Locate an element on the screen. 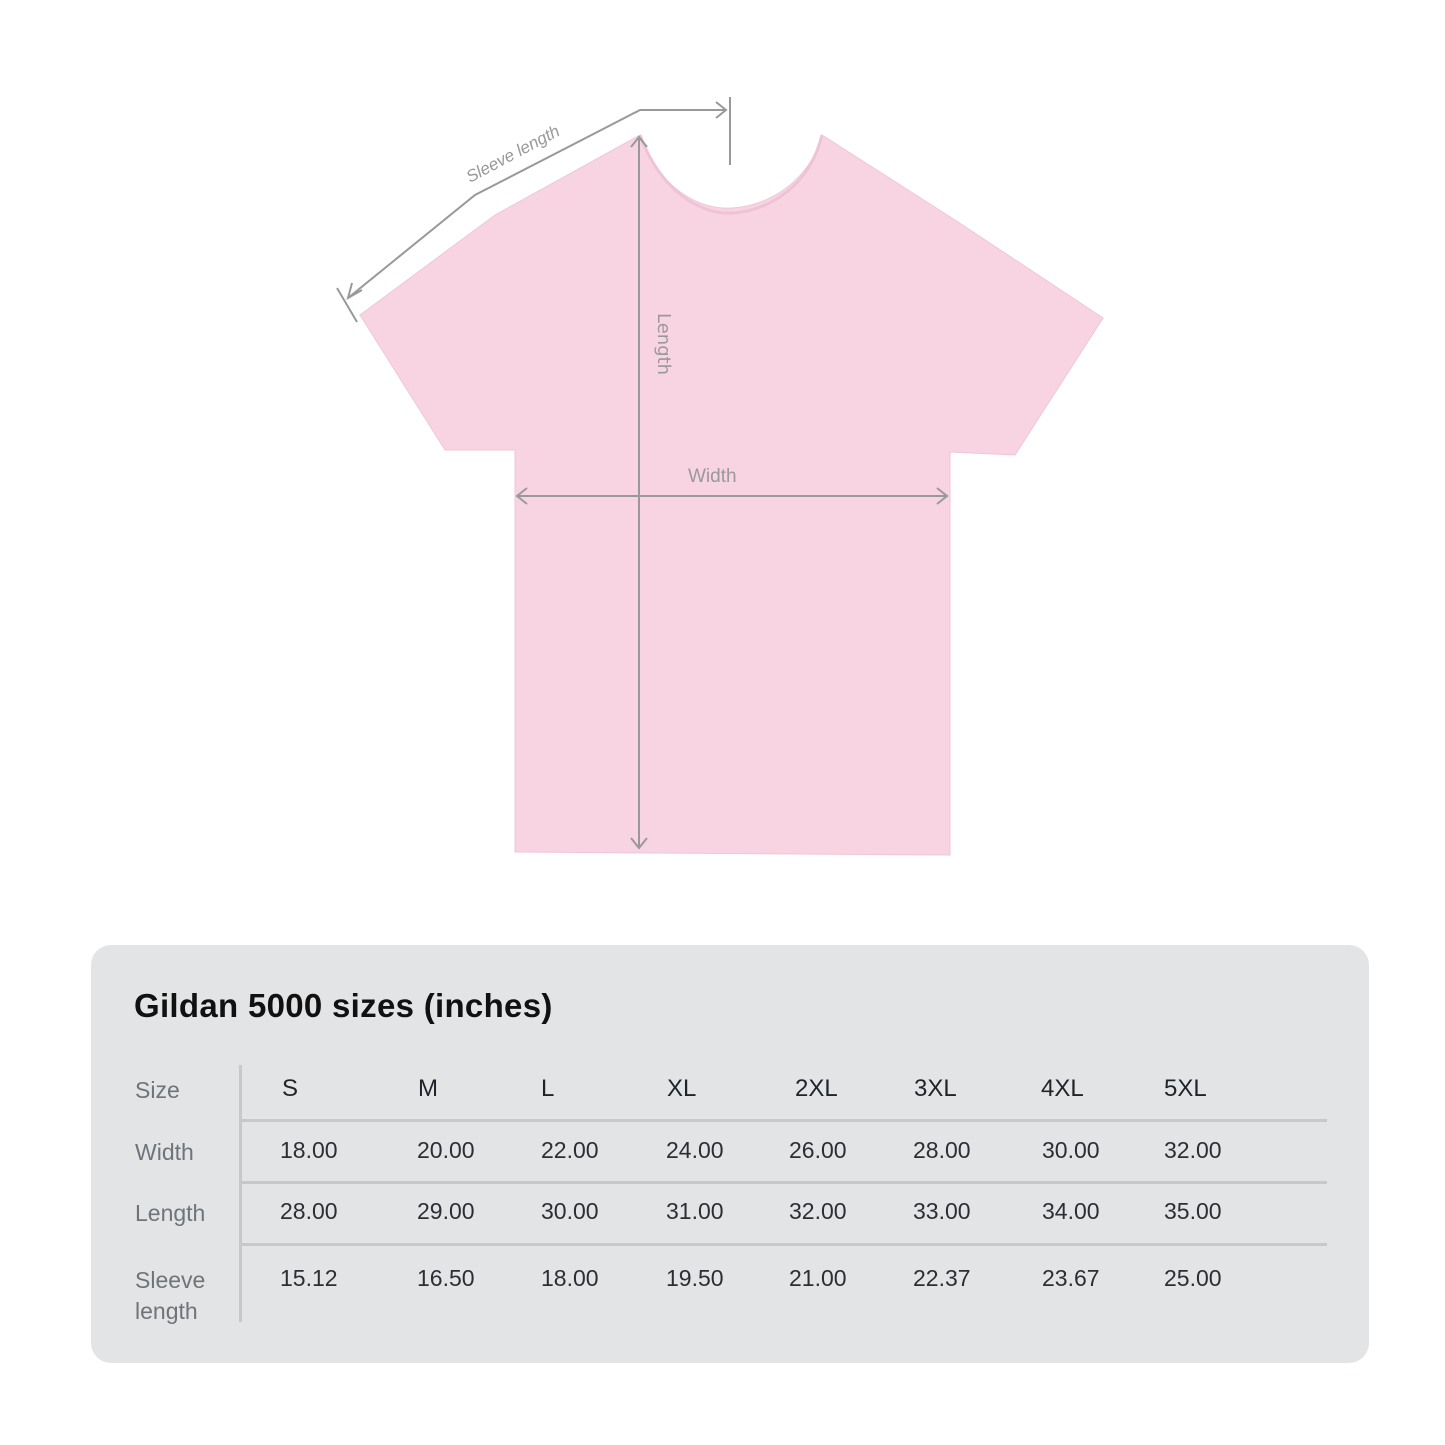 Image resolution: width=1445 pixels, height=1445 pixels. size-header: XL is located at coordinates (682, 1088).